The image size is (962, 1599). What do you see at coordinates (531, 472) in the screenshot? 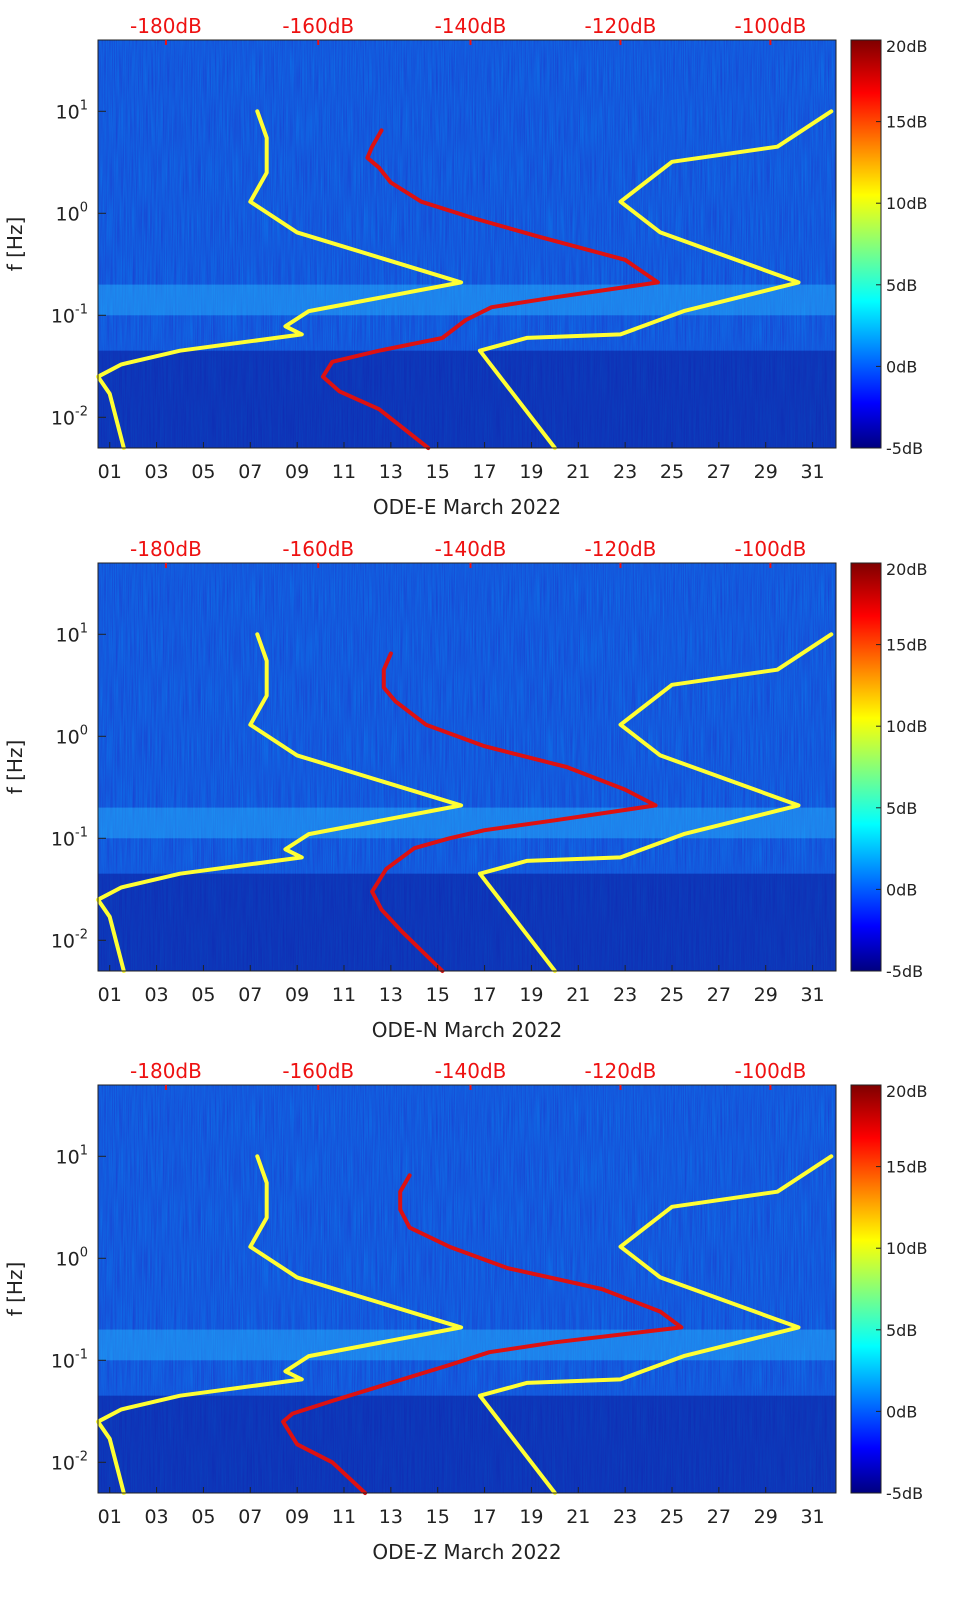
I see `x-tick-label: 19` at bounding box center [531, 472].